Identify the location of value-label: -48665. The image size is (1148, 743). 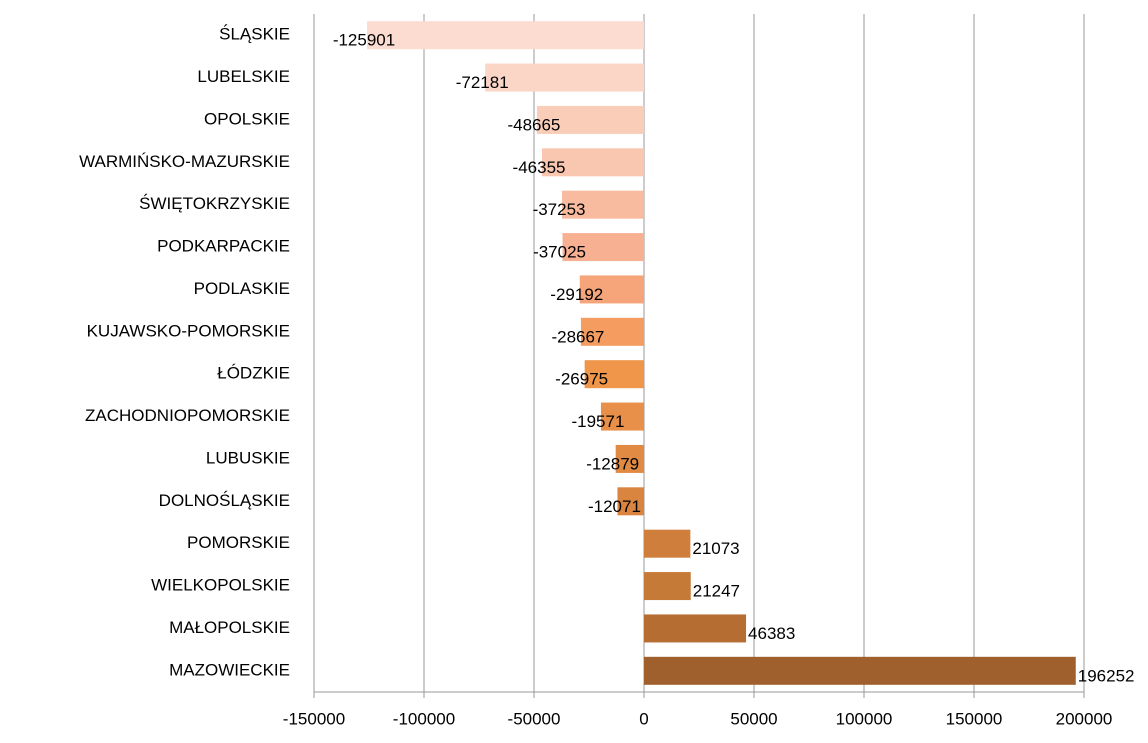
(533, 124).